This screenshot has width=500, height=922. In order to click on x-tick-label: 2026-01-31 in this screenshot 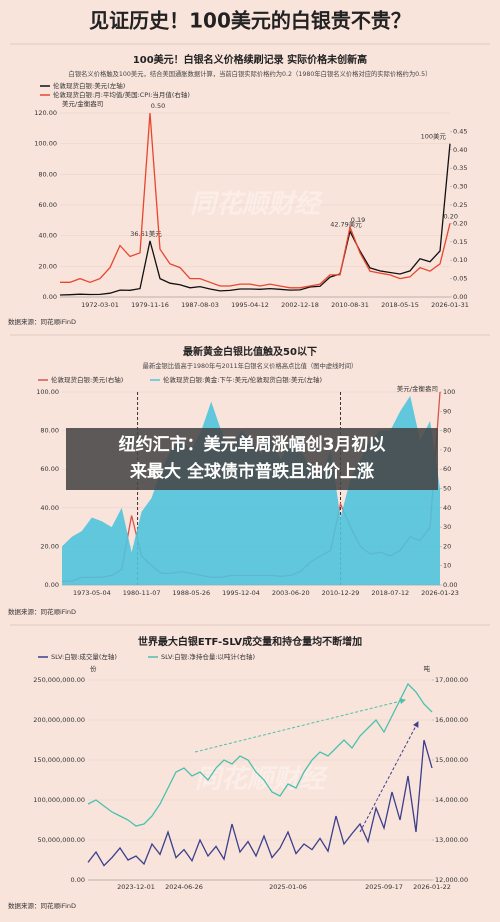, I will do `click(450, 305)`.